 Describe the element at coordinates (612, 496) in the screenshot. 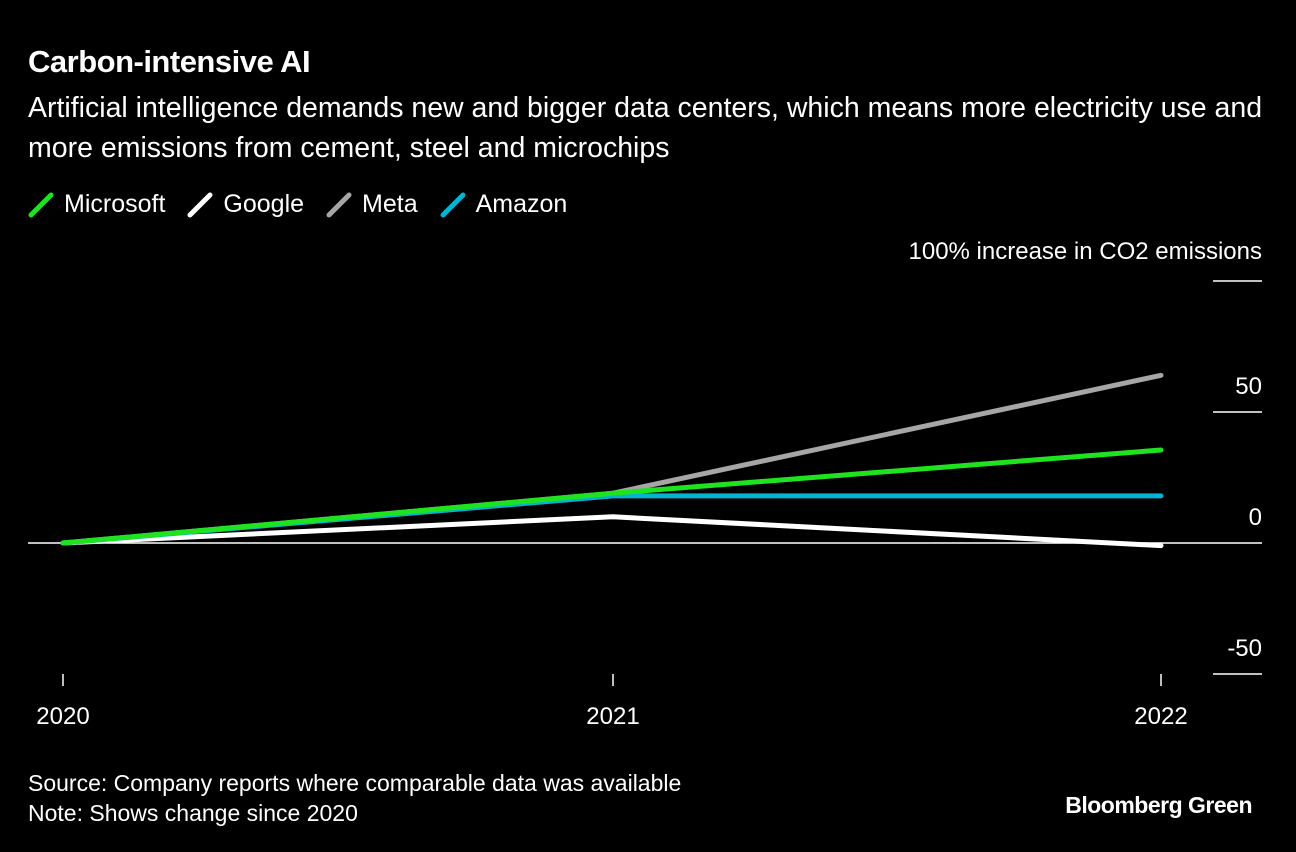

I see `series-line-microsoft` at that location.